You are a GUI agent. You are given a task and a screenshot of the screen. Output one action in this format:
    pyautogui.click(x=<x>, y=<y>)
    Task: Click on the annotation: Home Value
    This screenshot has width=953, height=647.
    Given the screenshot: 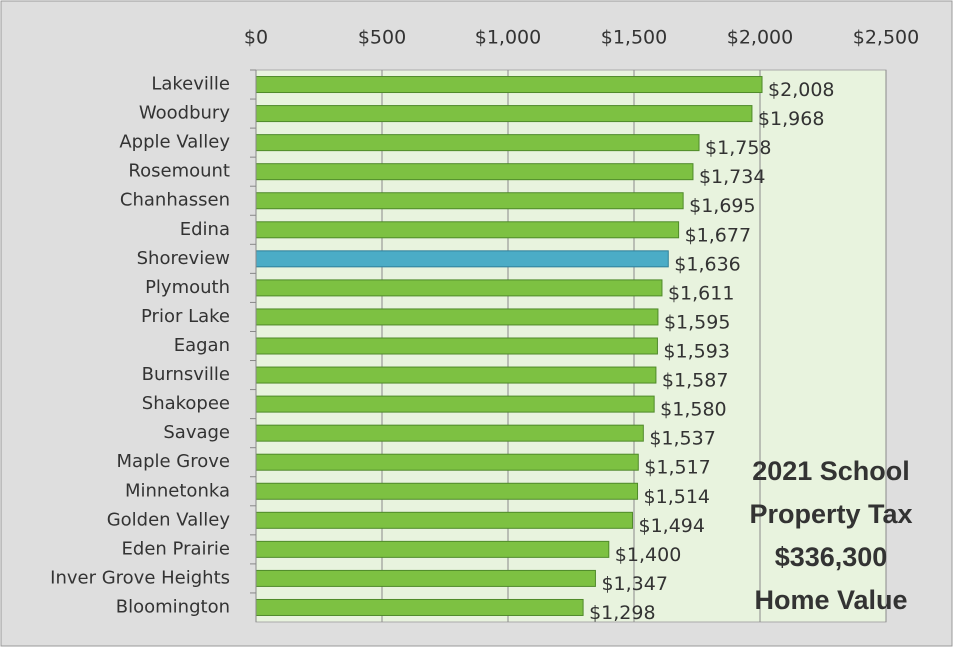 What is the action you would take?
    pyautogui.click(x=830, y=600)
    